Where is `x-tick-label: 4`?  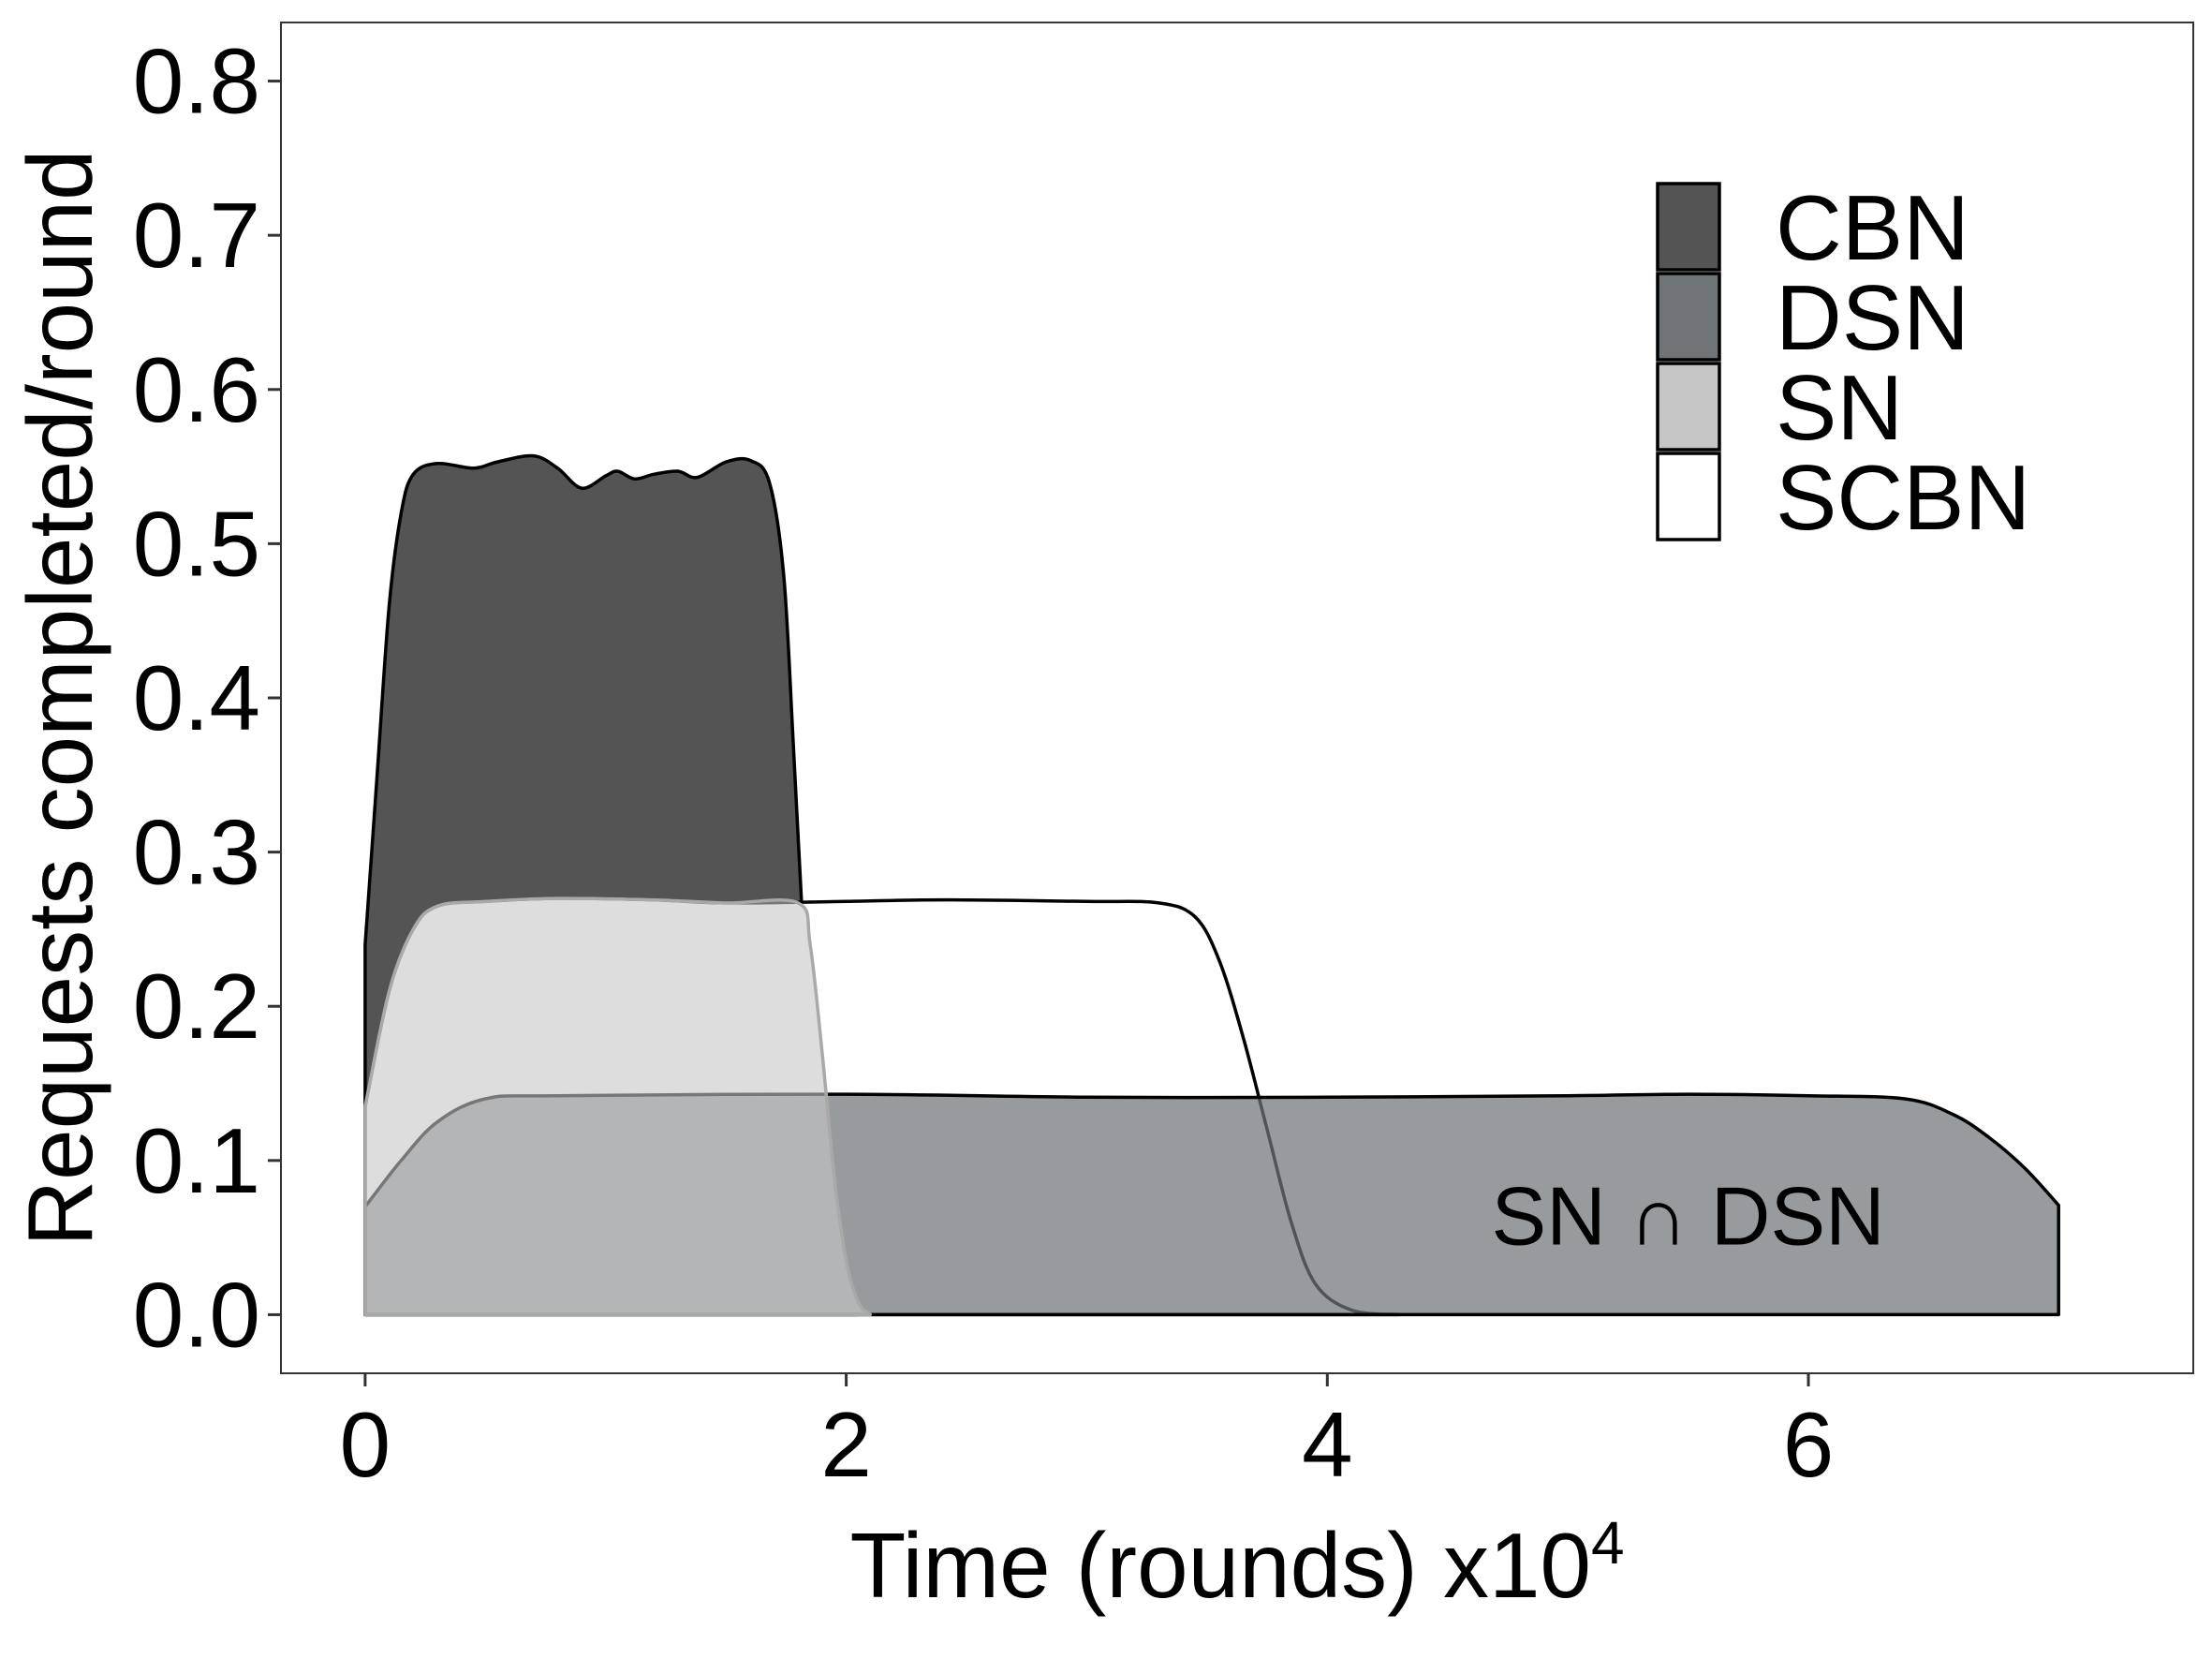
x-tick-label: 4 is located at coordinates (1328, 1445).